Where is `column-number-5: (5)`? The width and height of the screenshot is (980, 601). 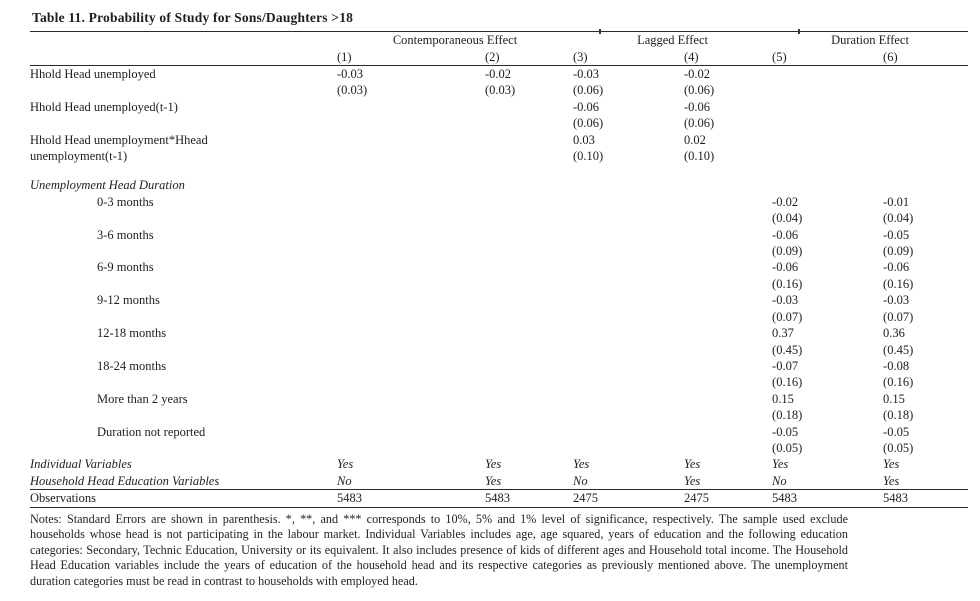 column-number-5: (5) is located at coordinates (828, 57).